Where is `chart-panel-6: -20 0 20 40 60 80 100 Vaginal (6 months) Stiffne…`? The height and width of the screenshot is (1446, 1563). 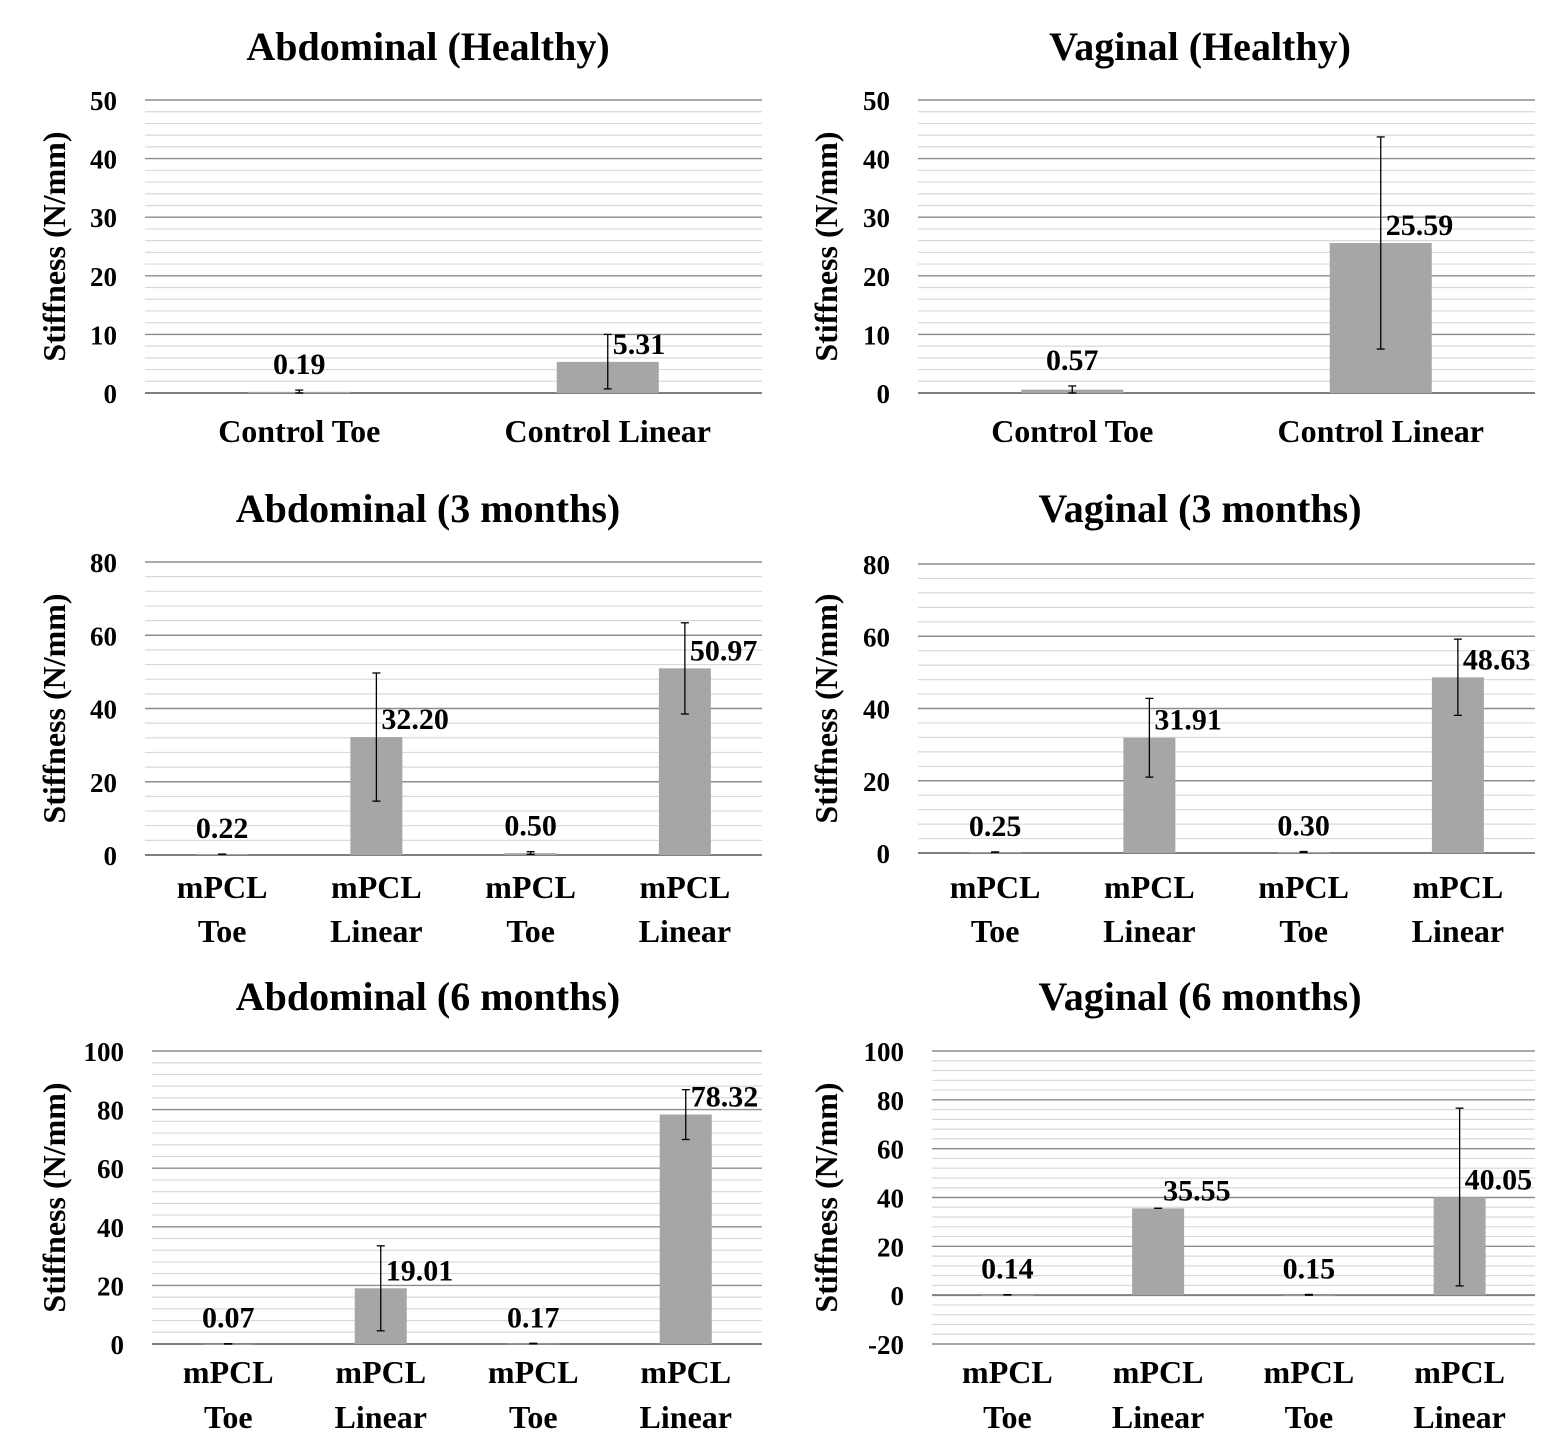
chart-panel-6: -20 0 20 40 60 80 100 Vaginal (6 months) Stiffne… is located at coordinates (1171, 1204).